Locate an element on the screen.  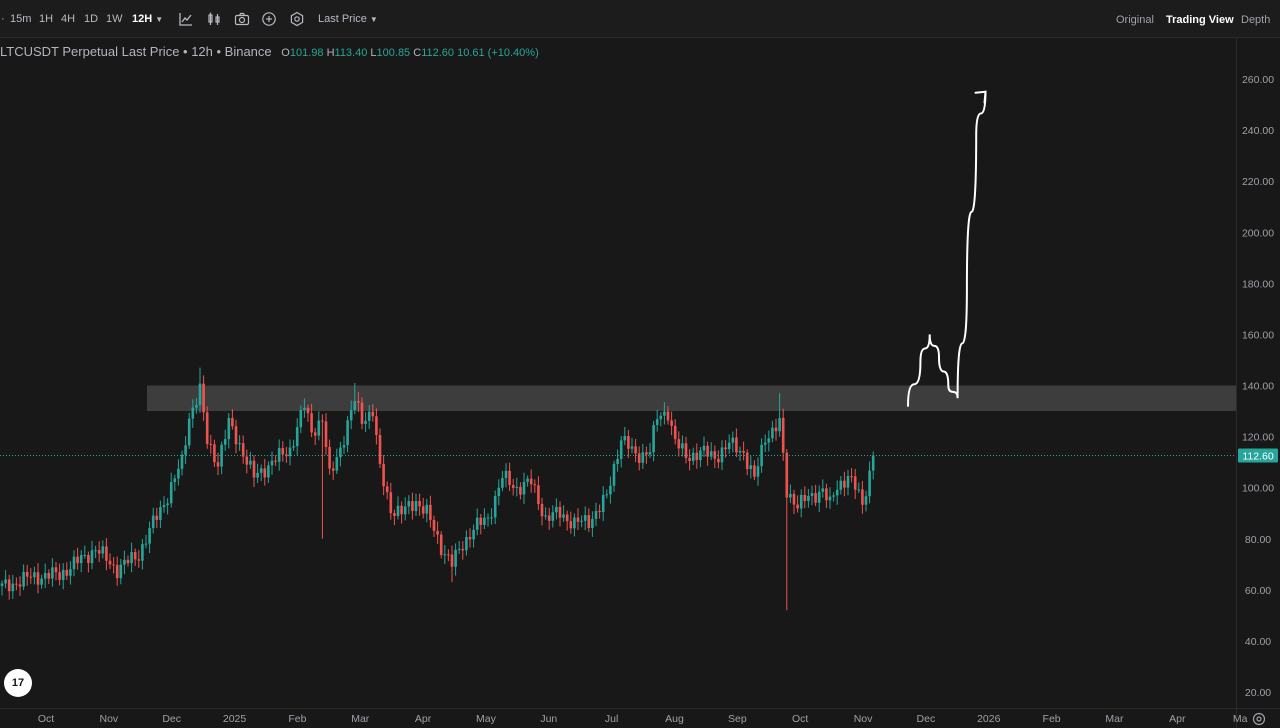
camera-icon is located at coordinates (242, 19).